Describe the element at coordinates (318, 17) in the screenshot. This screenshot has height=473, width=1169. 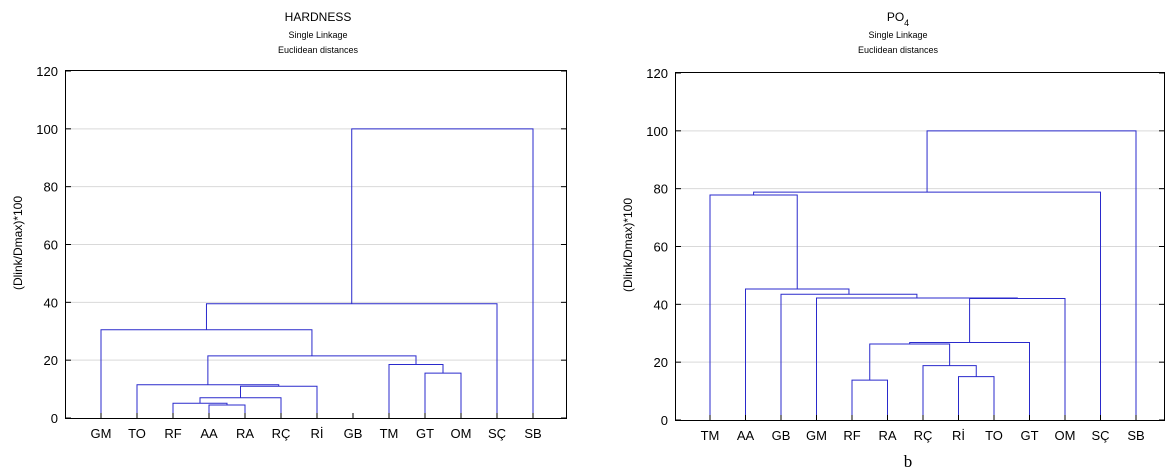
I see `chart-title: HARDNESS` at that location.